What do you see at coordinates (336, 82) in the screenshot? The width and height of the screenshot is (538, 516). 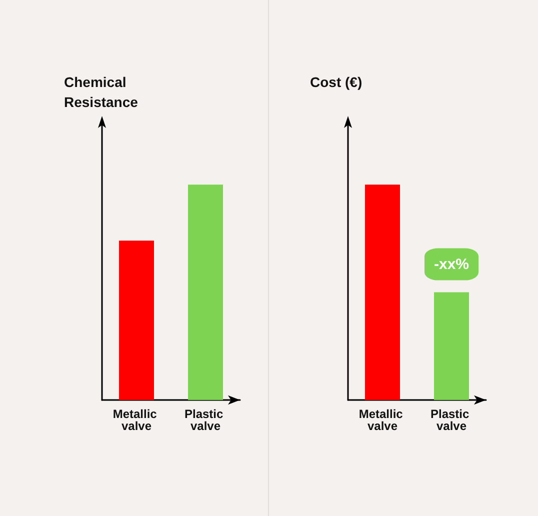 I see `y-axis-title: Cost (€)` at bounding box center [336, 82].